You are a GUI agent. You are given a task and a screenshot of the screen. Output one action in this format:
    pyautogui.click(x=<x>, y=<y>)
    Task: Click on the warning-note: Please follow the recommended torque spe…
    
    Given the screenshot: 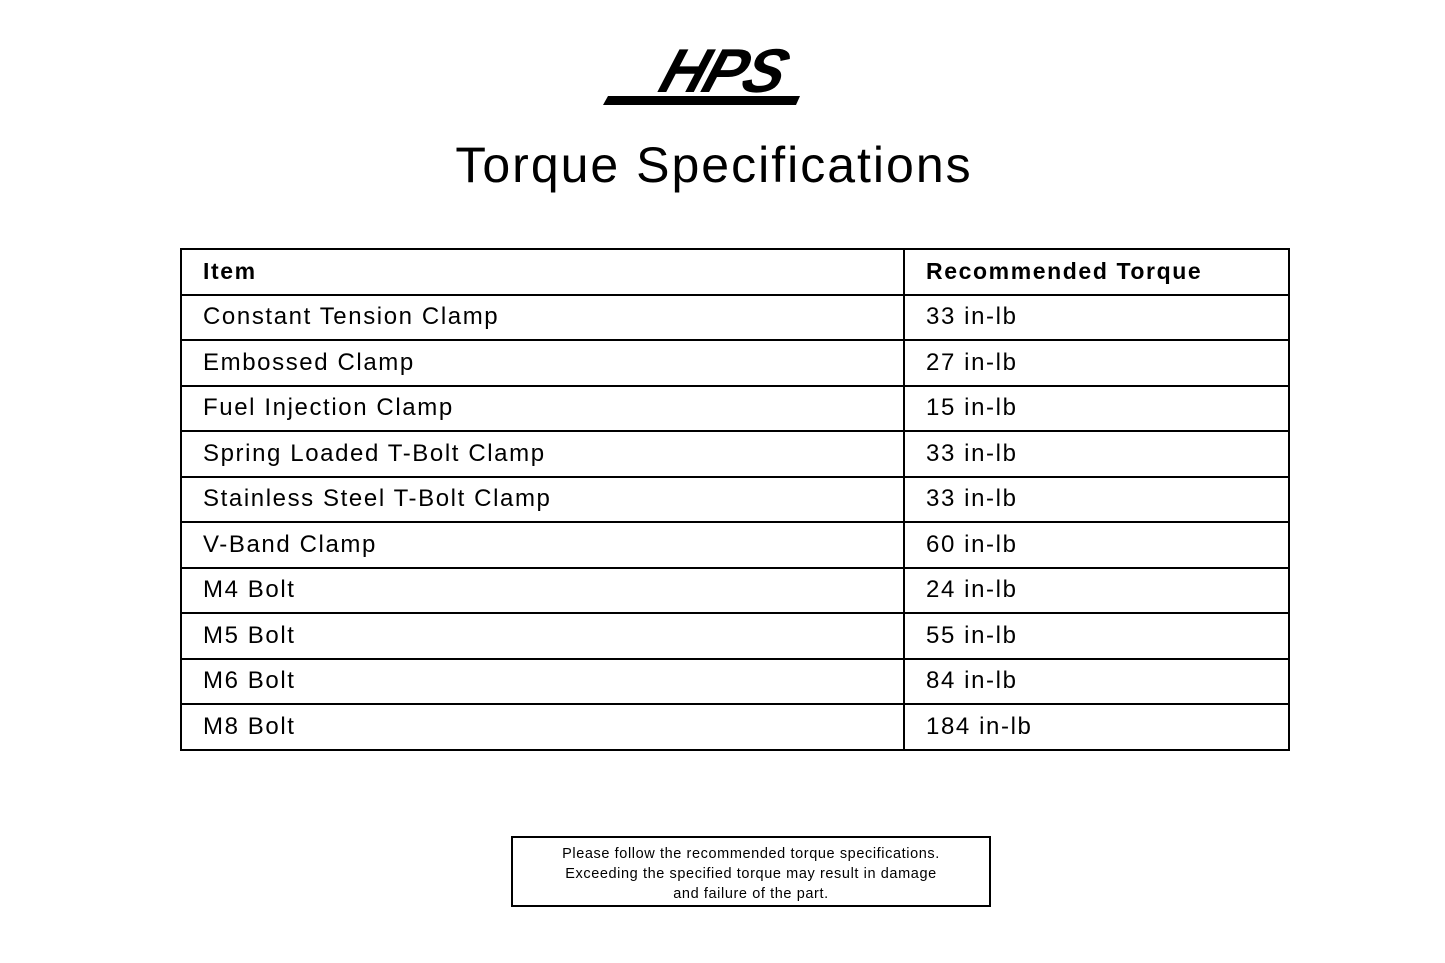 What is the action you would take?
    pyautogui.click(x=751, y=871)
    